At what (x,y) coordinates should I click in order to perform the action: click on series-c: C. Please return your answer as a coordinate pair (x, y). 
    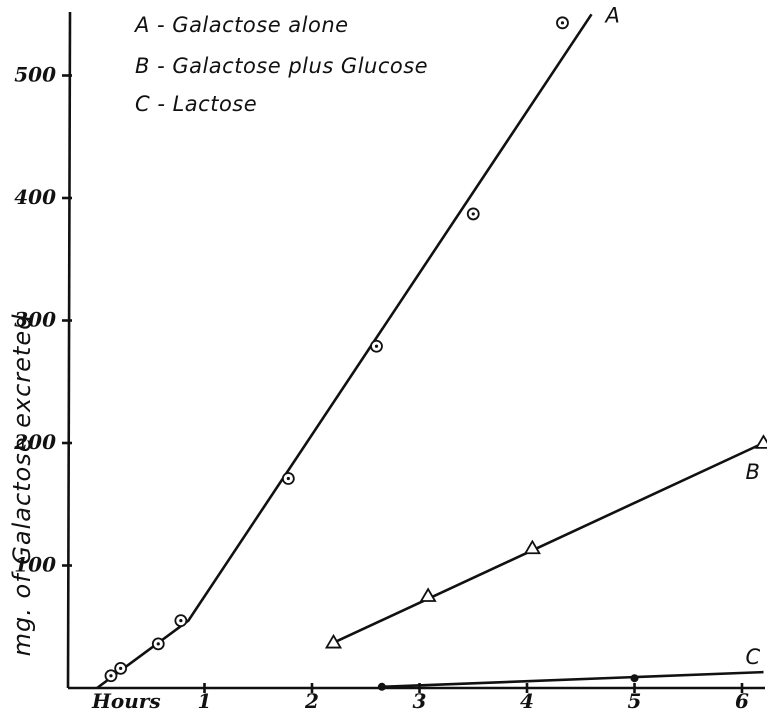
    Looking at the image, I should click on (570, 668).